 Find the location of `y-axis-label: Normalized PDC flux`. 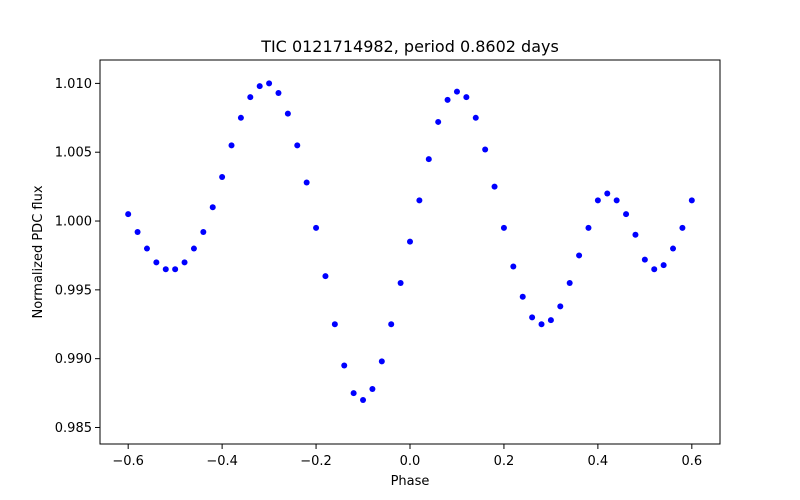

y-axis-label: Normalized PDC flux is located at coordinates (38, 251).